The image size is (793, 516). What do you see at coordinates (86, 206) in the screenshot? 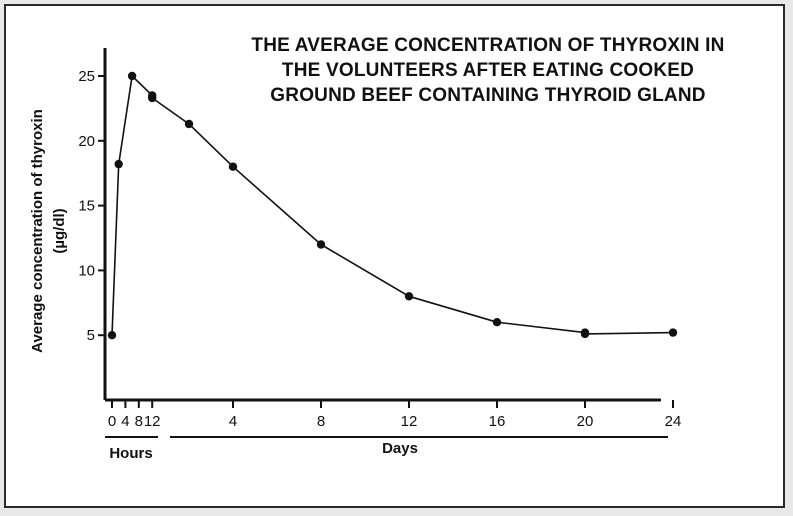
I see `y-tick-label: 15` at bounding box center [86, 206].